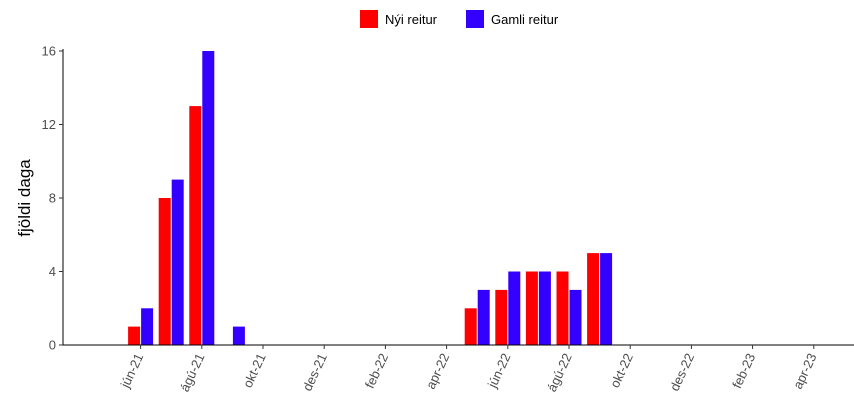 The width and height of the screenshot is (854, 398). What do you see at coordinates (682, 372) in the screenshot?
I see `x-tick-label: des-22` at bounding box center [682, 372].